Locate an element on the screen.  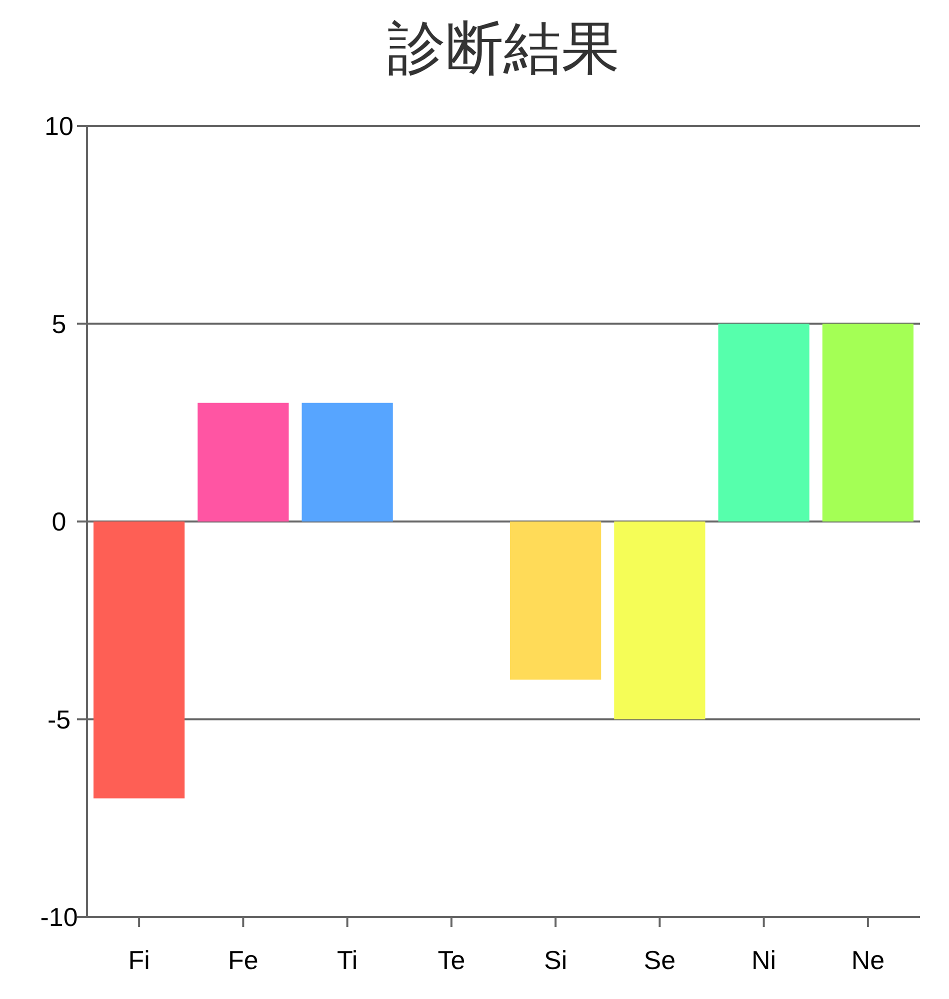
y-tick-label: 5 is located at coordinates (59, 323).